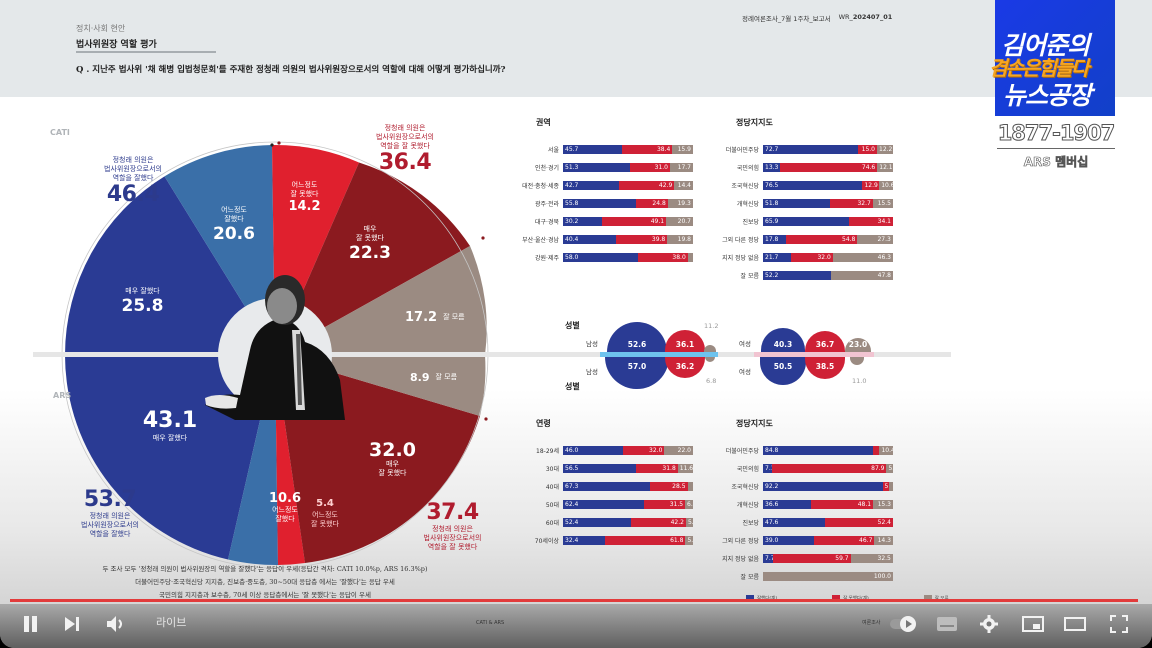 The width and height of the screenshot is (1152, 648). Describe the element at coordinates (614, 450) in the screenshot. I see `bar-row: 18-29세 46.0 32.0 22.0` at that location.